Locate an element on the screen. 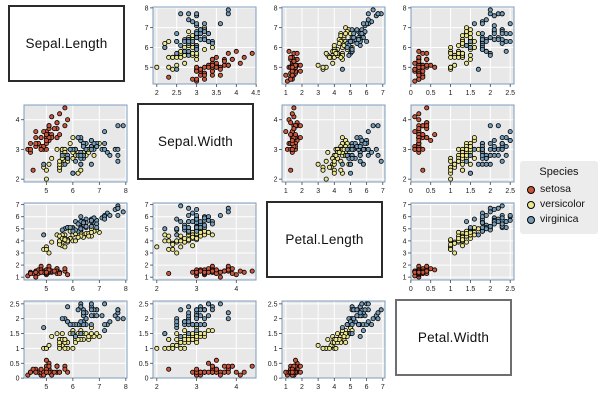 This screenshot has height=400, width=600. legend-title: Species is located at coordinates (559, 172).